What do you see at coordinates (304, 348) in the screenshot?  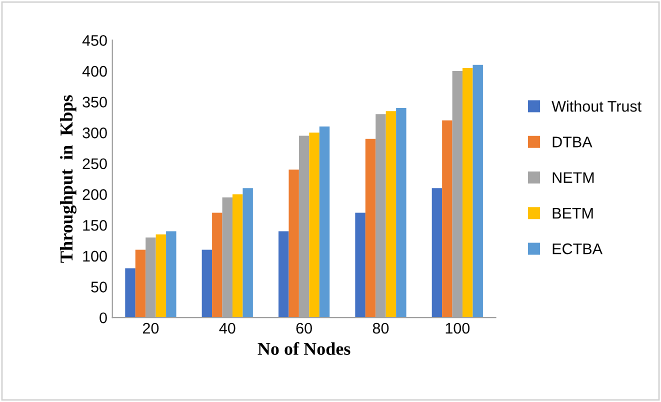 I see `x-axis-title: No of Nodes` at bounding box center [304, 348].